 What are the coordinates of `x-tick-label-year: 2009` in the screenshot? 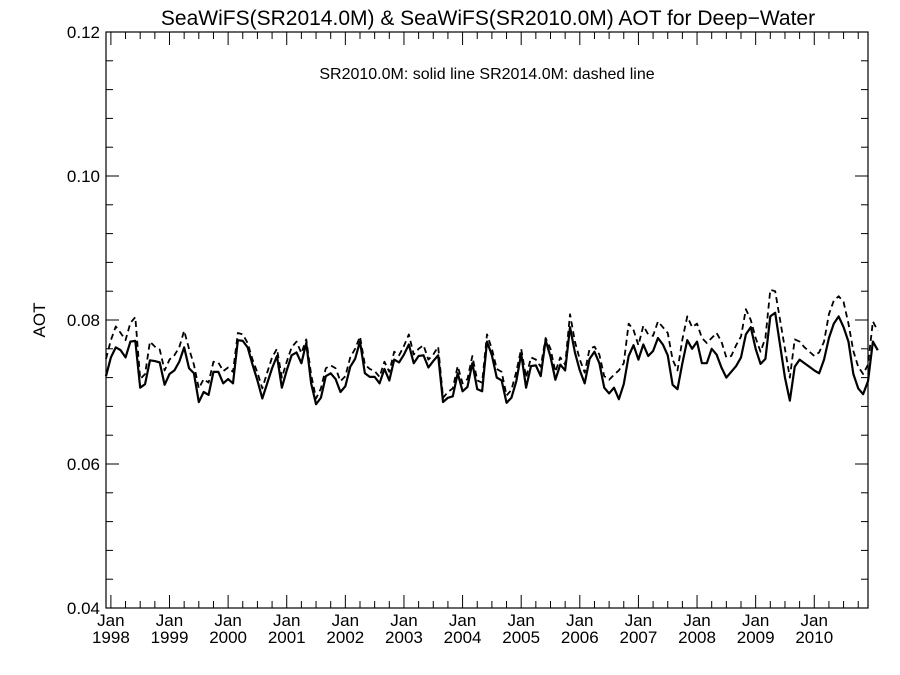 It's located at (756, 637).